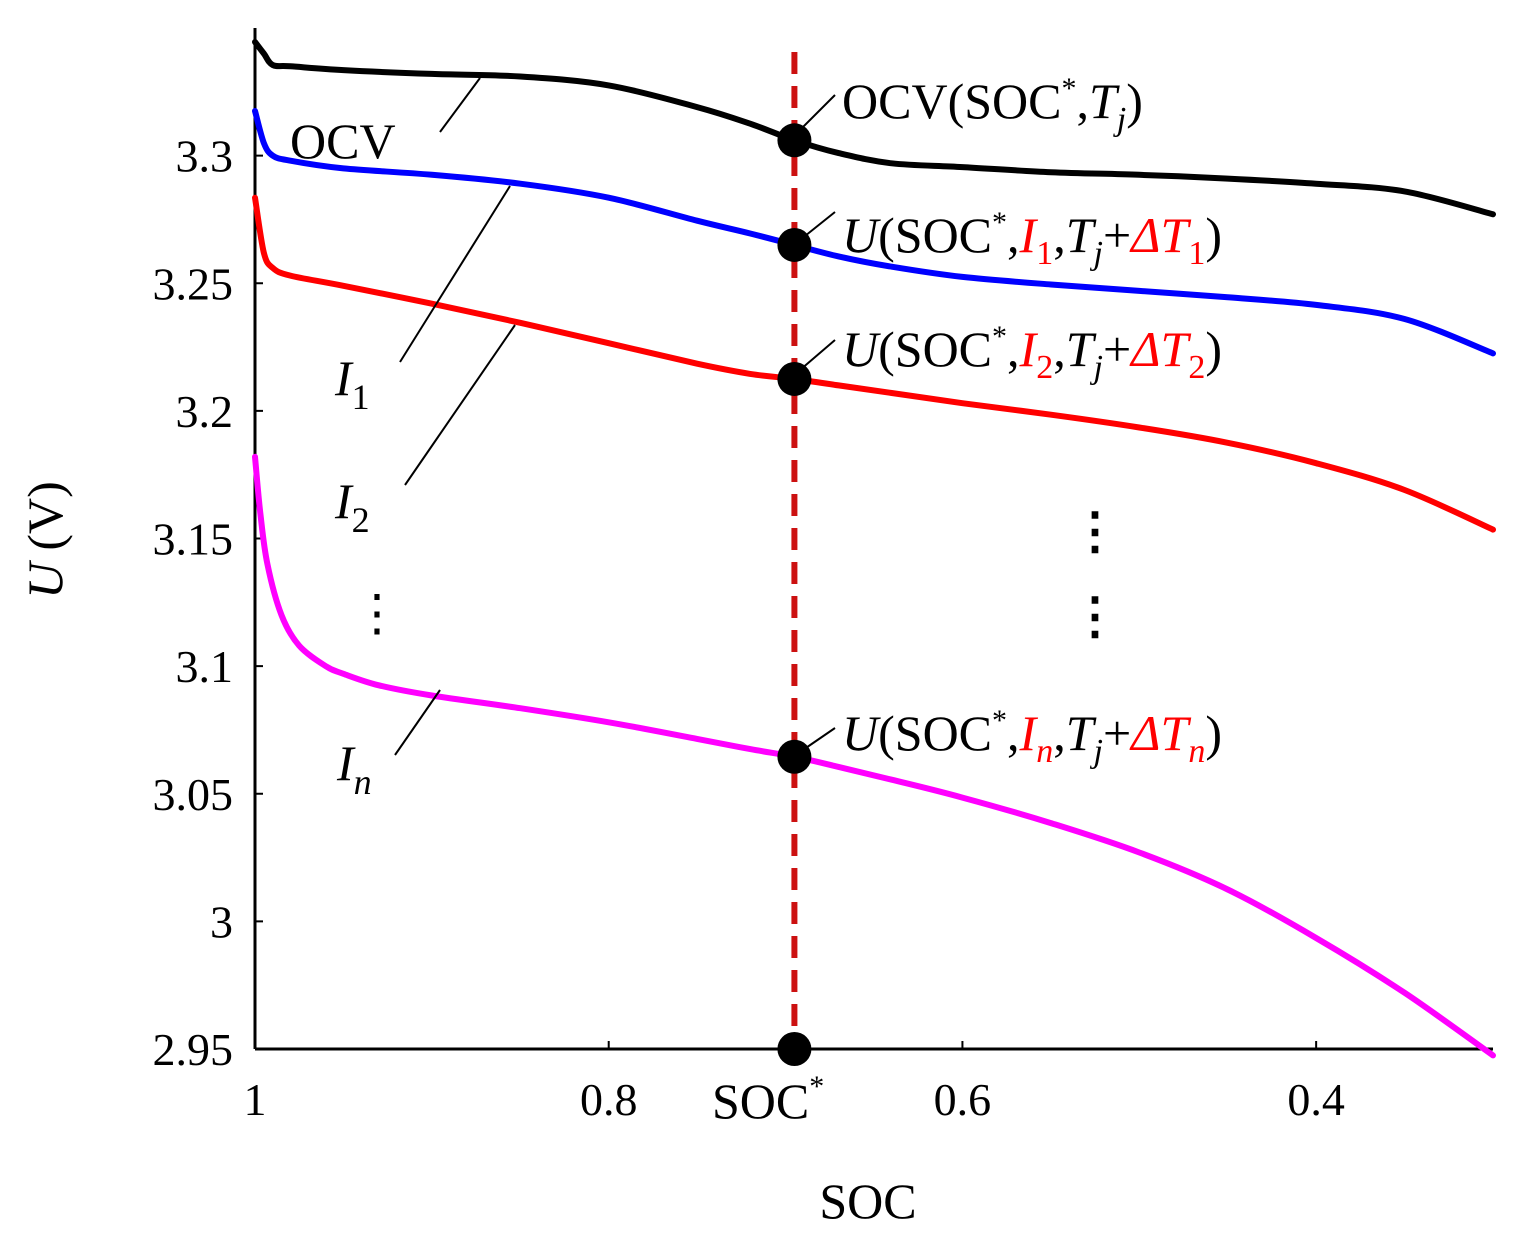 The height and width of the screenshot is (1248, 1532). What do you see at coordinates (817, 740) in the screenshot?
I see `un-point-leader-line` at bounding box center [817, 740].